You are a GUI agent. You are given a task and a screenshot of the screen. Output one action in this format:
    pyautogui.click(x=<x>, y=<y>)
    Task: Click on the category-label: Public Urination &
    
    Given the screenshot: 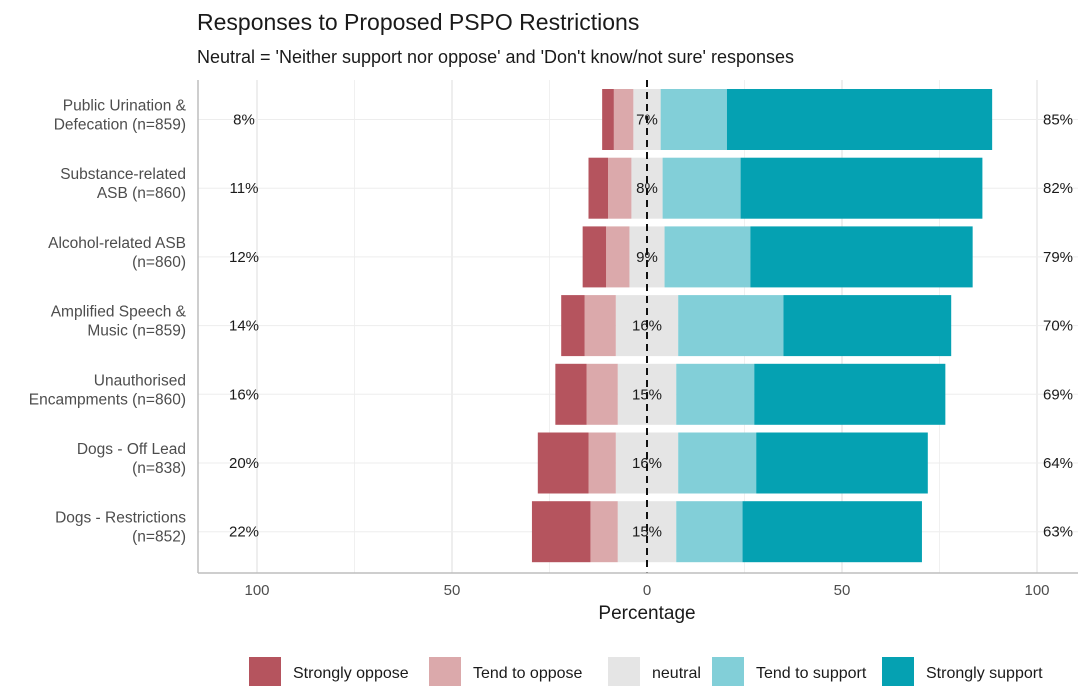 What is the action you would take?
    pyautogui.click(x=125, y=106)
    